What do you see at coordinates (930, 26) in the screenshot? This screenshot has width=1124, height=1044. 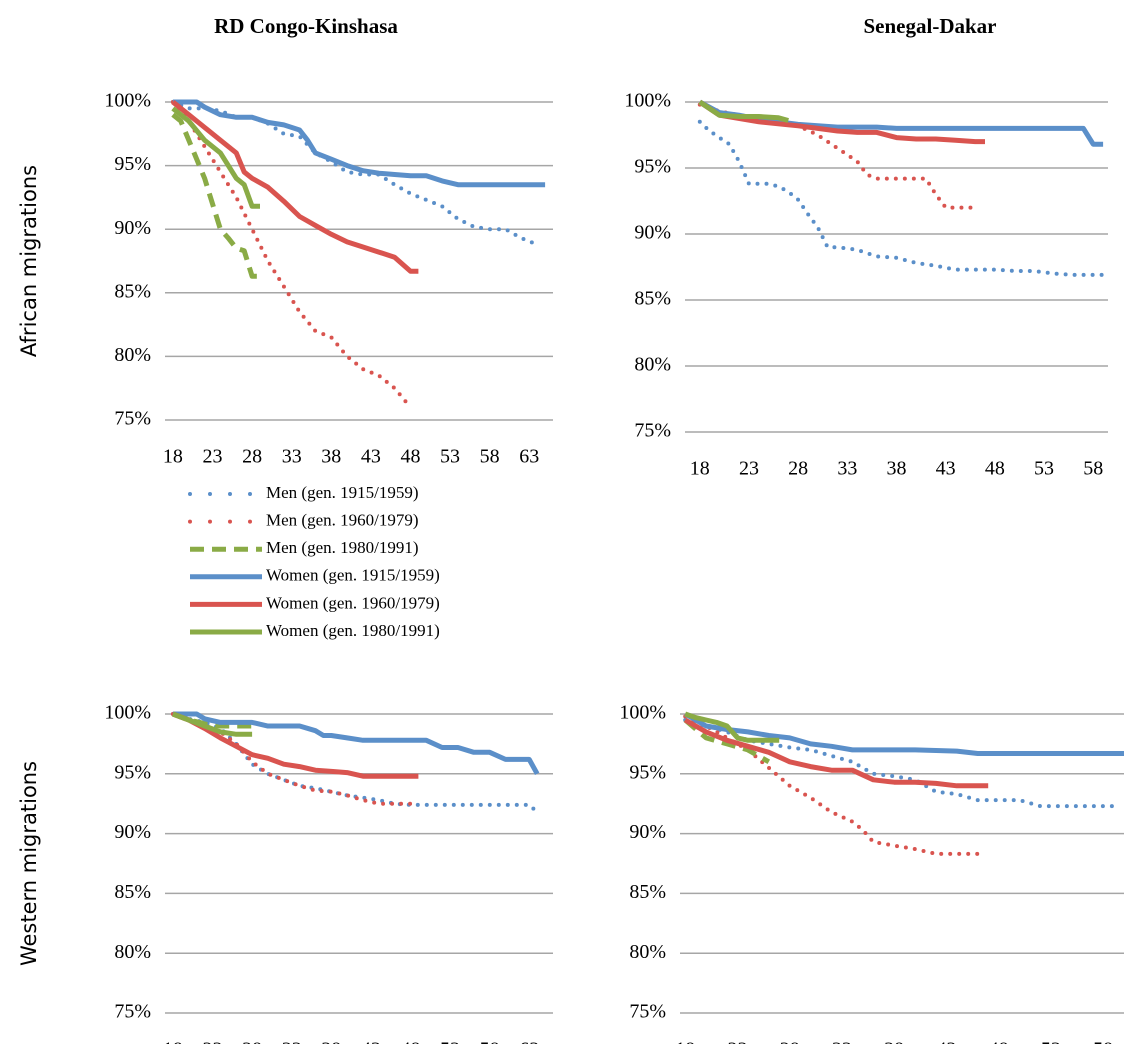 I see `chart-title: Senegal-Dakar` at bounding box center [930, 26].